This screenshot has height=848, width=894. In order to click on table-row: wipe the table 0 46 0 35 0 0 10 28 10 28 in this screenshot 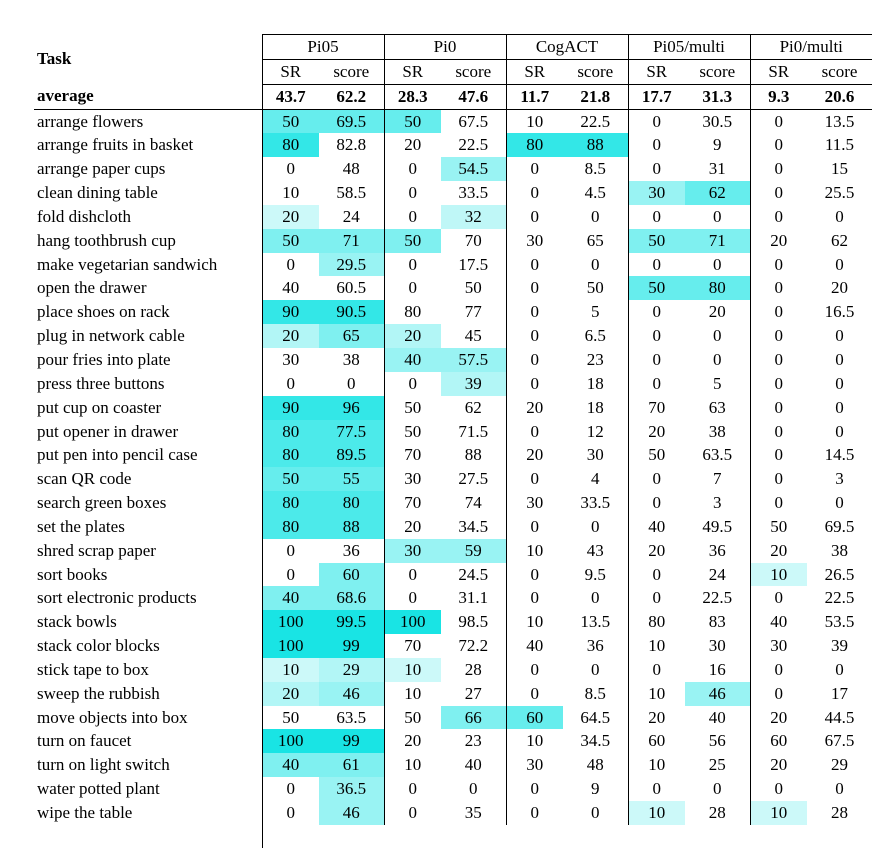, I will do `click(453, 813)`.